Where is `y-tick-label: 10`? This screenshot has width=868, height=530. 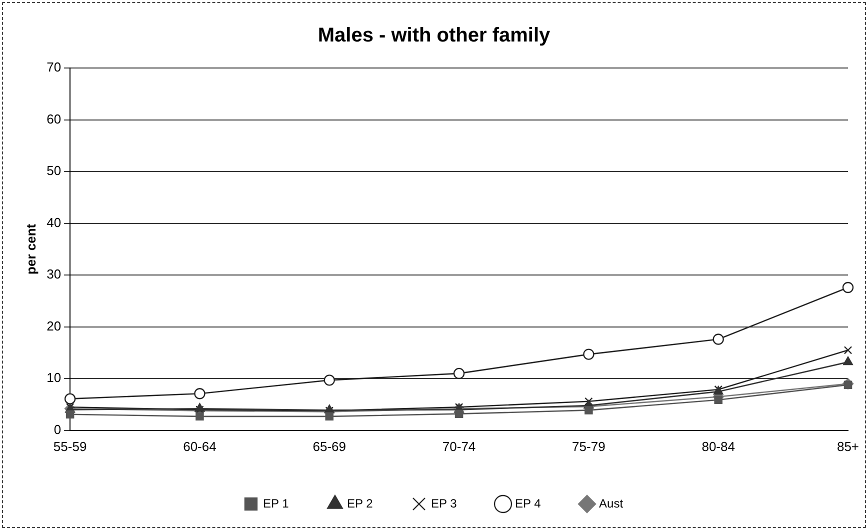
y-tick-label: 10 is located at coordinates (54, 378).